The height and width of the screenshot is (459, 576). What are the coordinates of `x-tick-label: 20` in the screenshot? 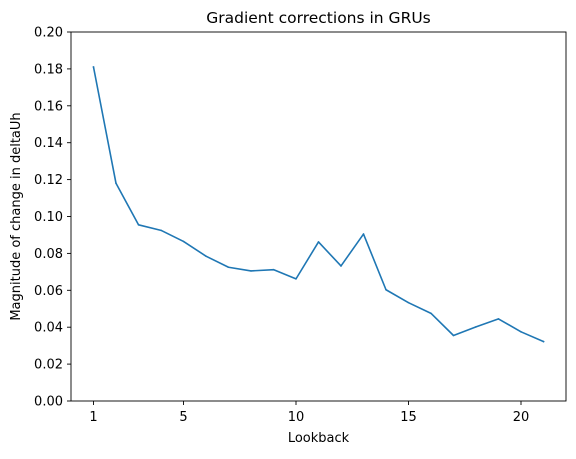 It's located at (521, 417).